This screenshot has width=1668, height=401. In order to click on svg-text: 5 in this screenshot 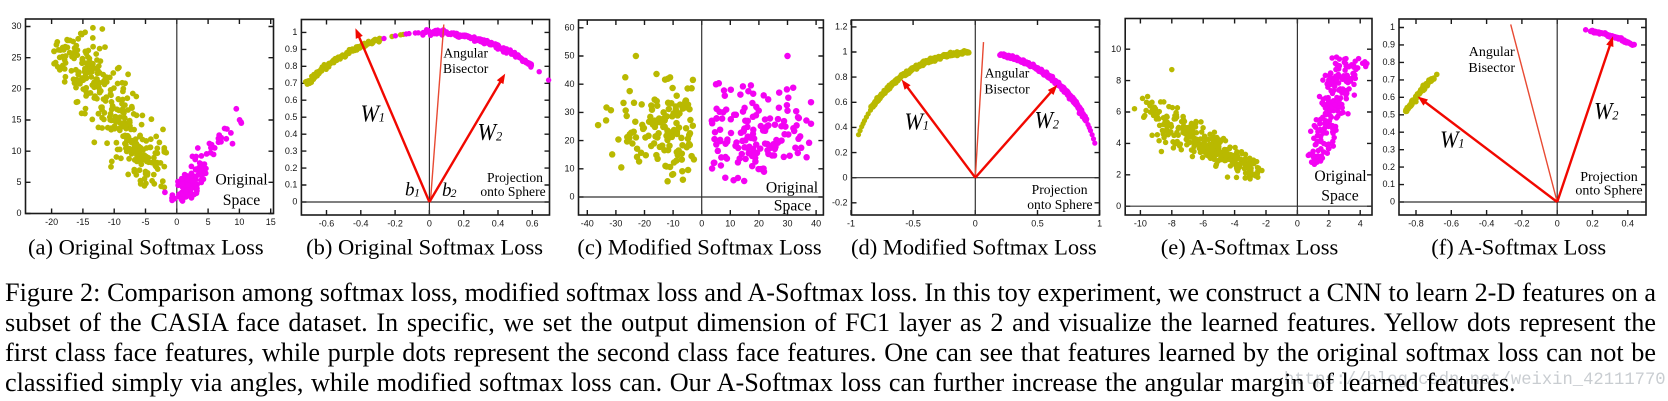, I will do `click(18, 182)`.